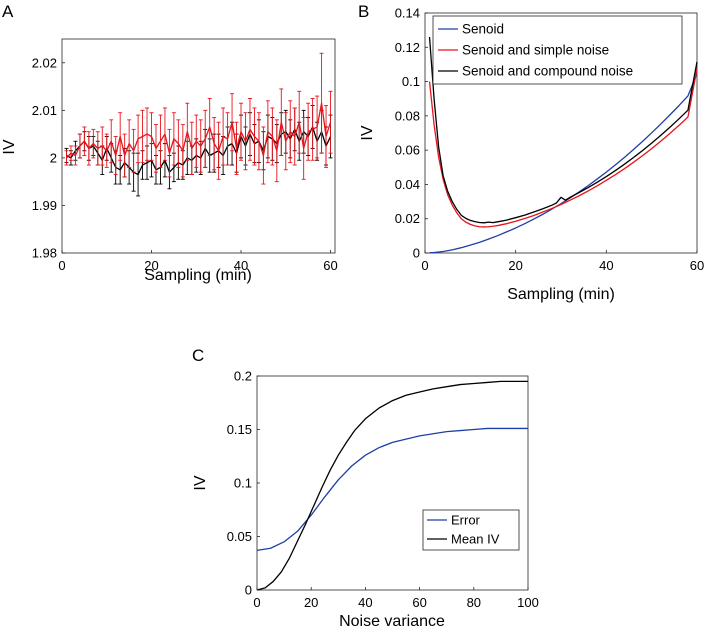 The image size is (708, 631). I want to click on panel-b-series-0-line, so click(563, 163).